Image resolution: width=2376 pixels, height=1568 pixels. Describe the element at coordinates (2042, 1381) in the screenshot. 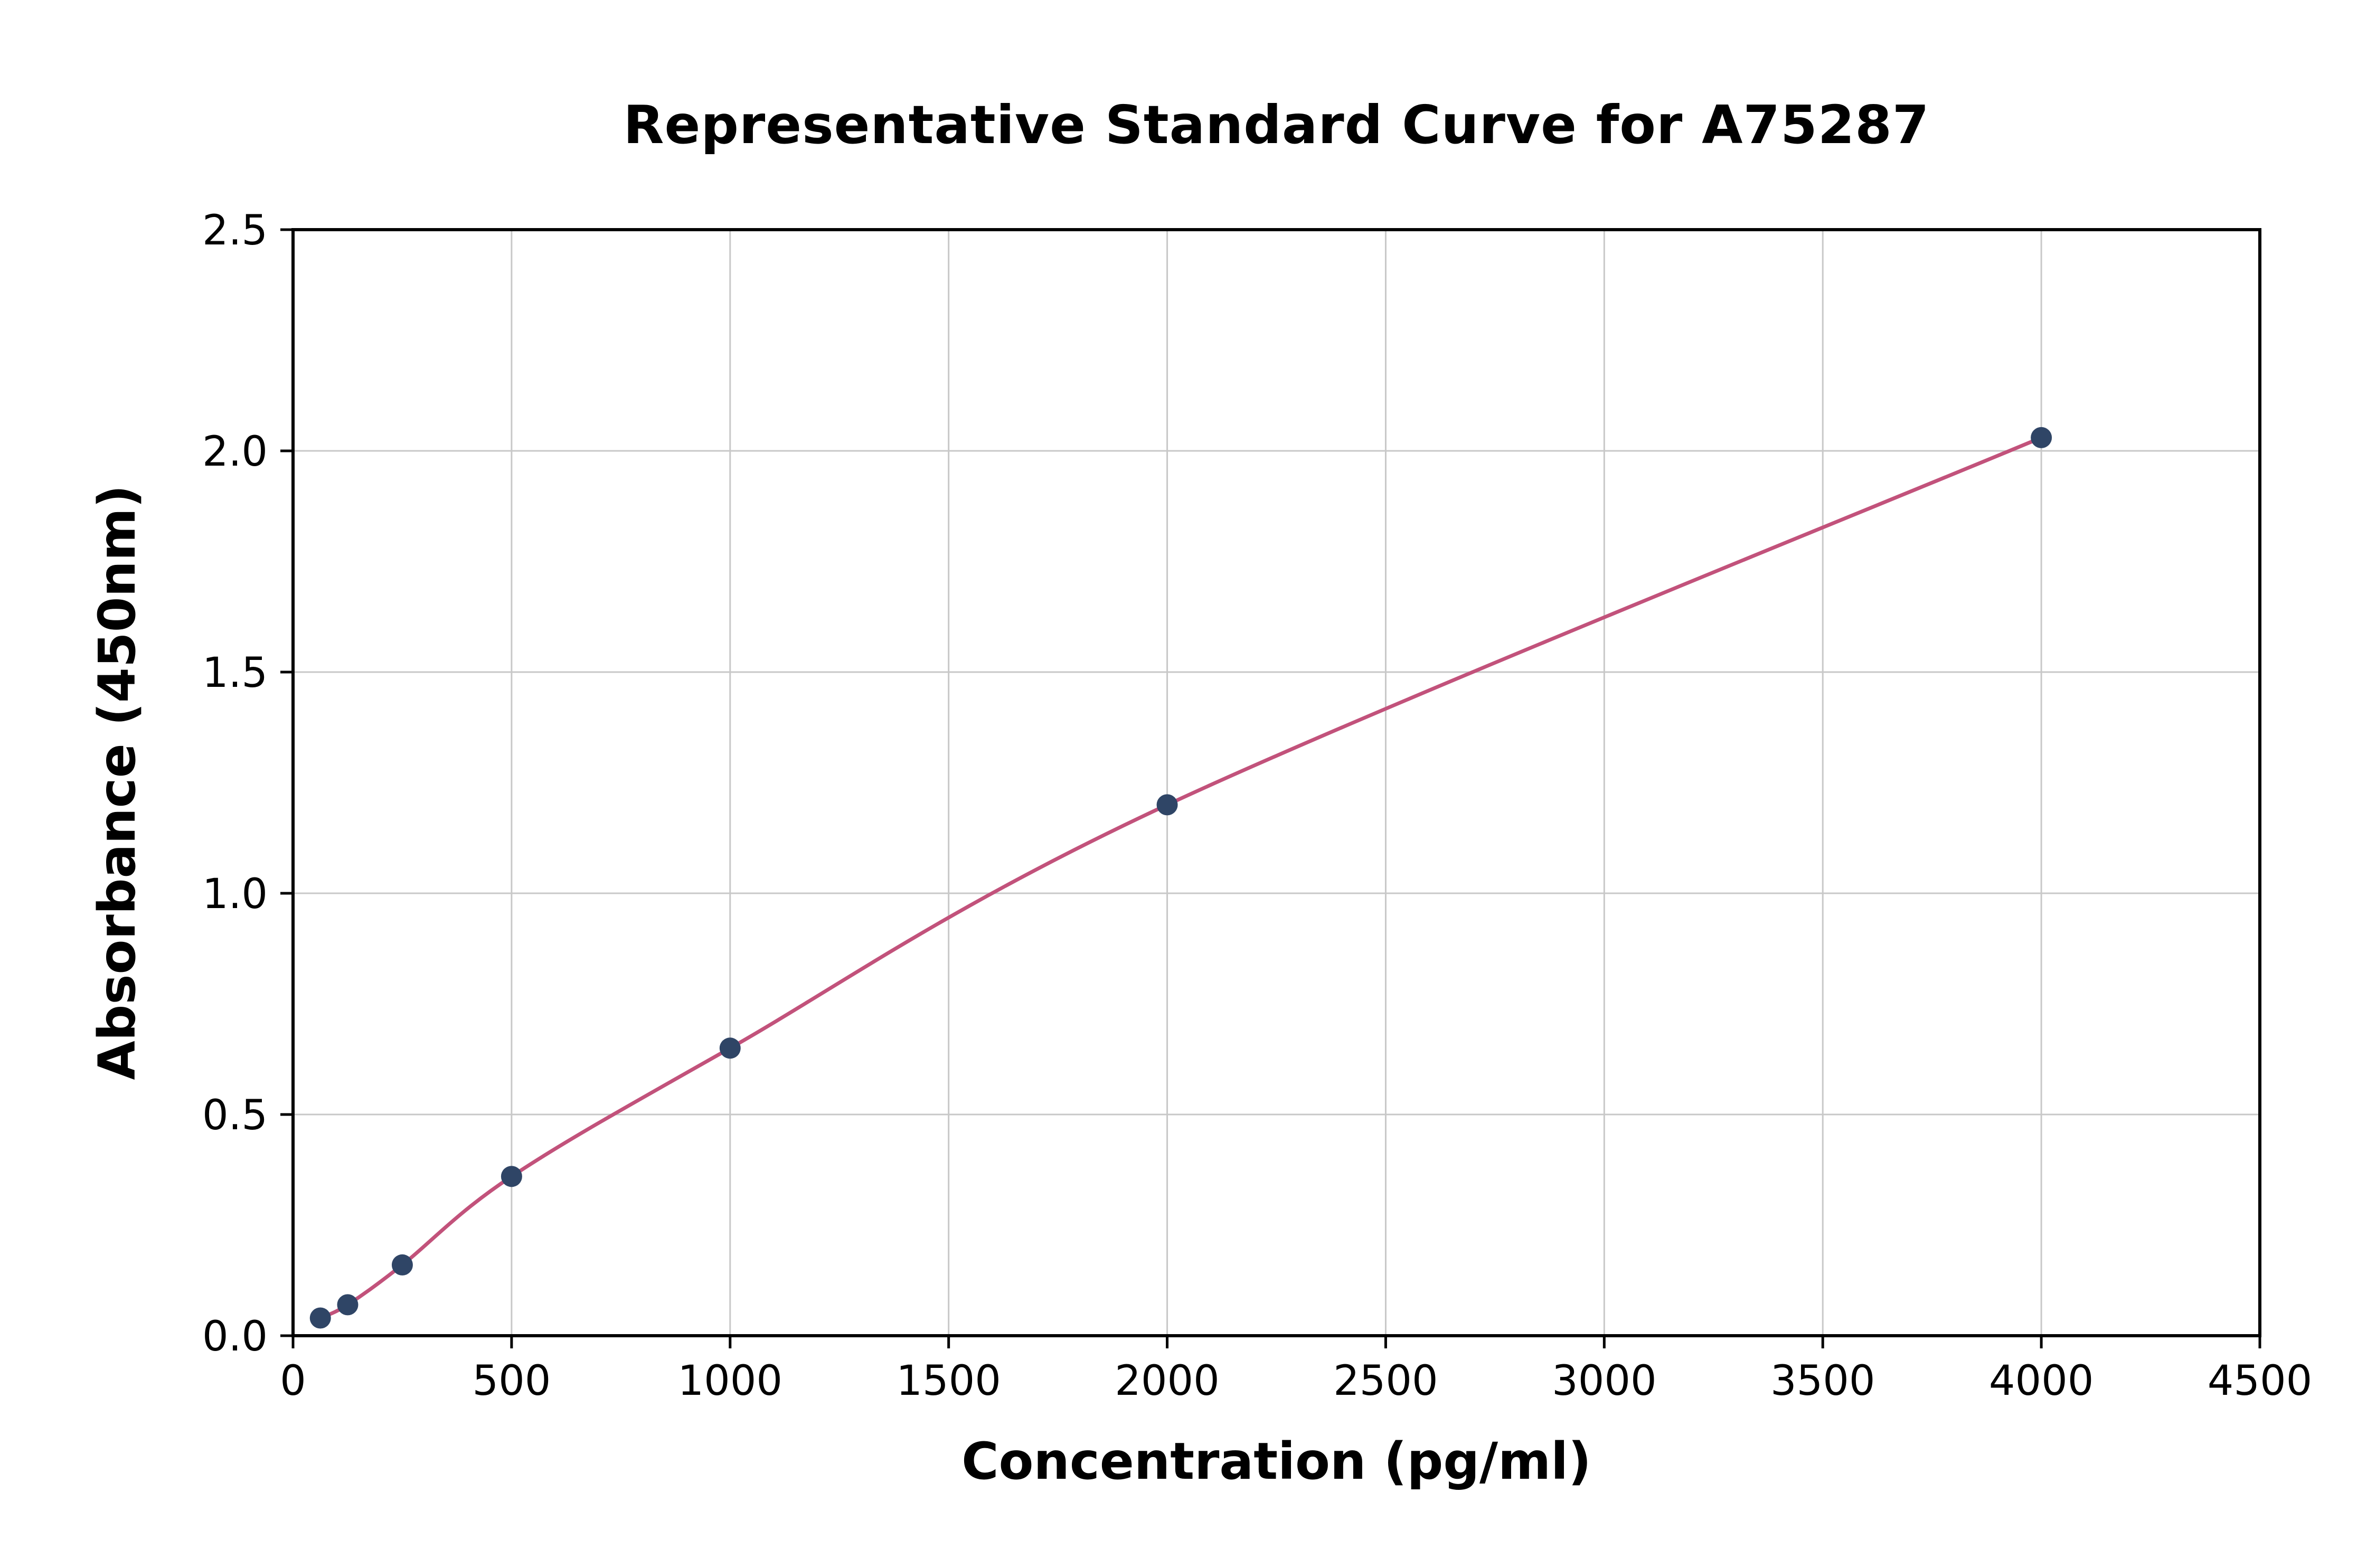

I see `x-tick-label: 4000` at that location.